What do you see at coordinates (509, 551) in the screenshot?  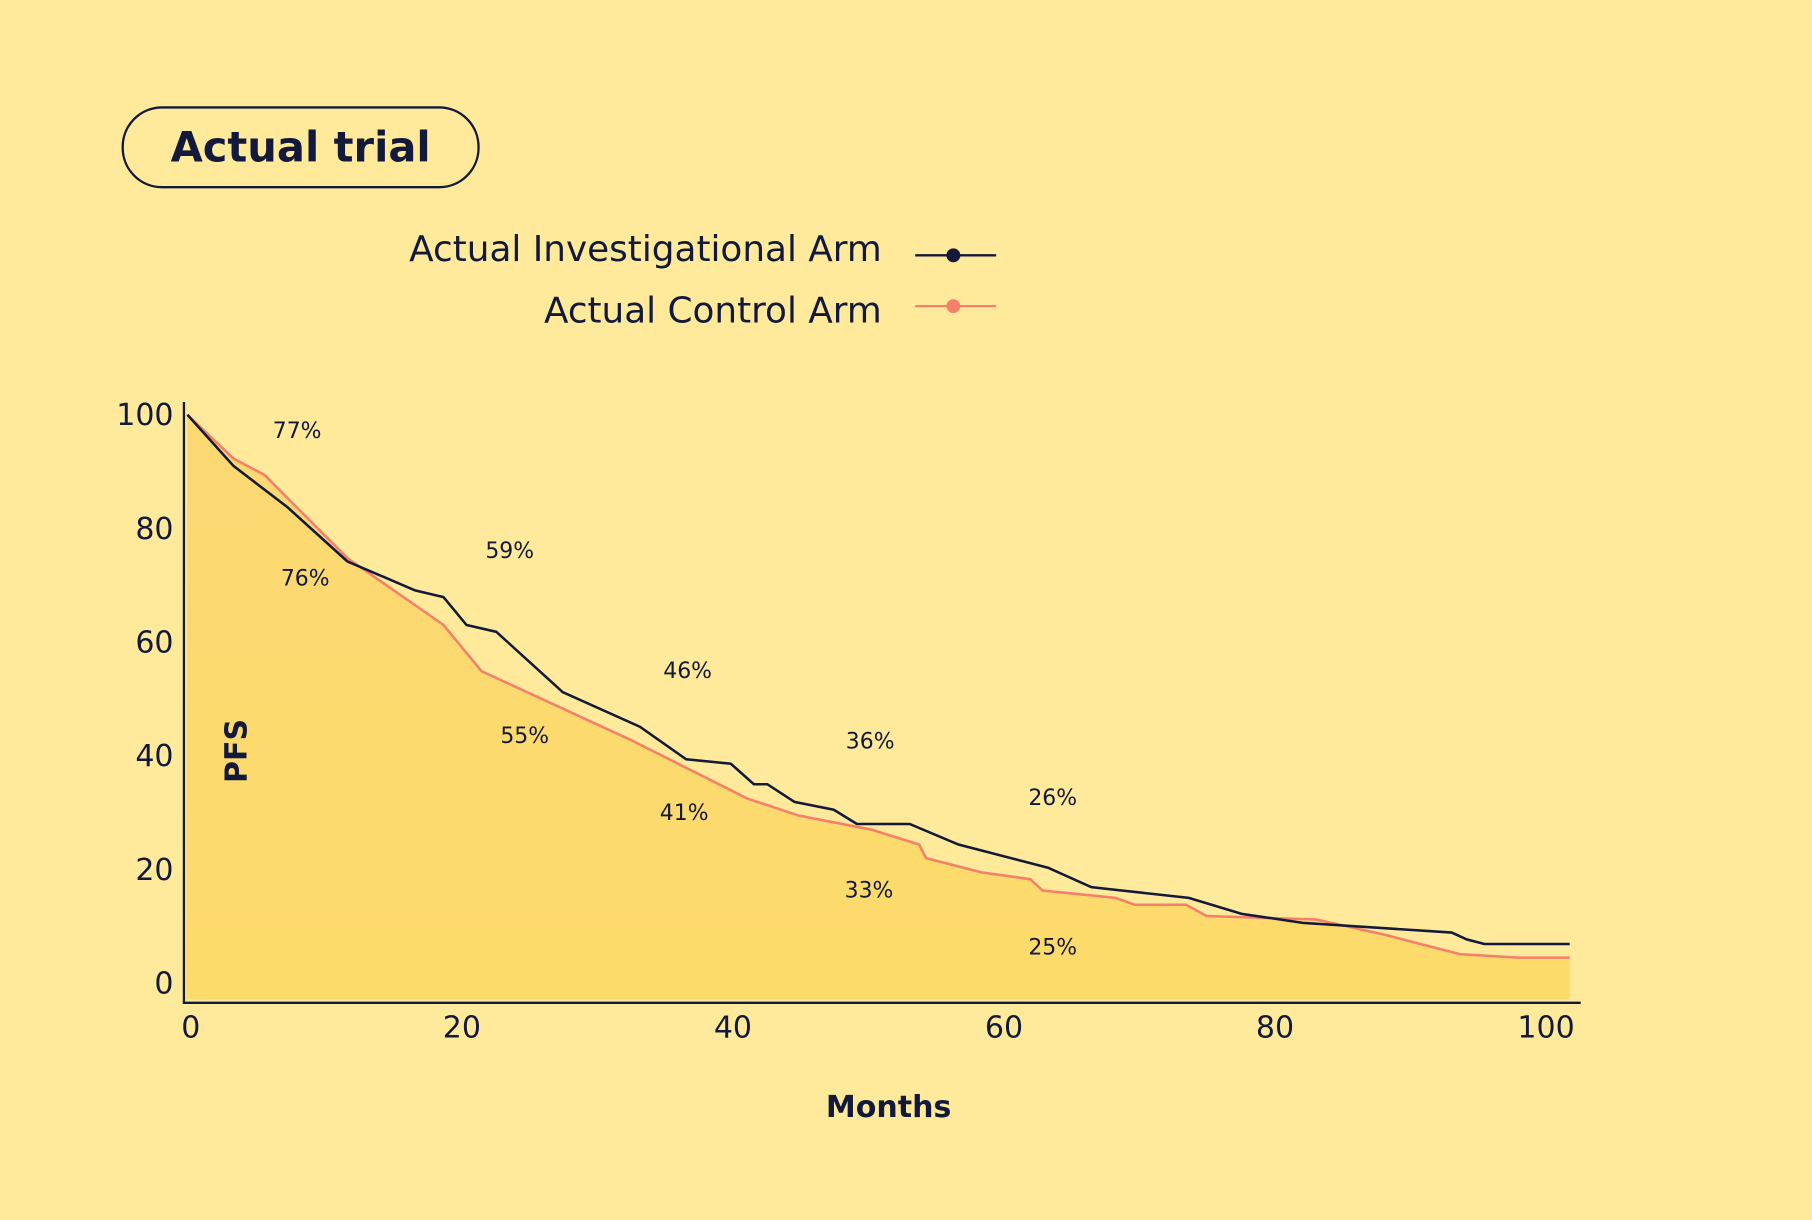 I see `annotation-label: 59%` at bounding box center [509, 551].